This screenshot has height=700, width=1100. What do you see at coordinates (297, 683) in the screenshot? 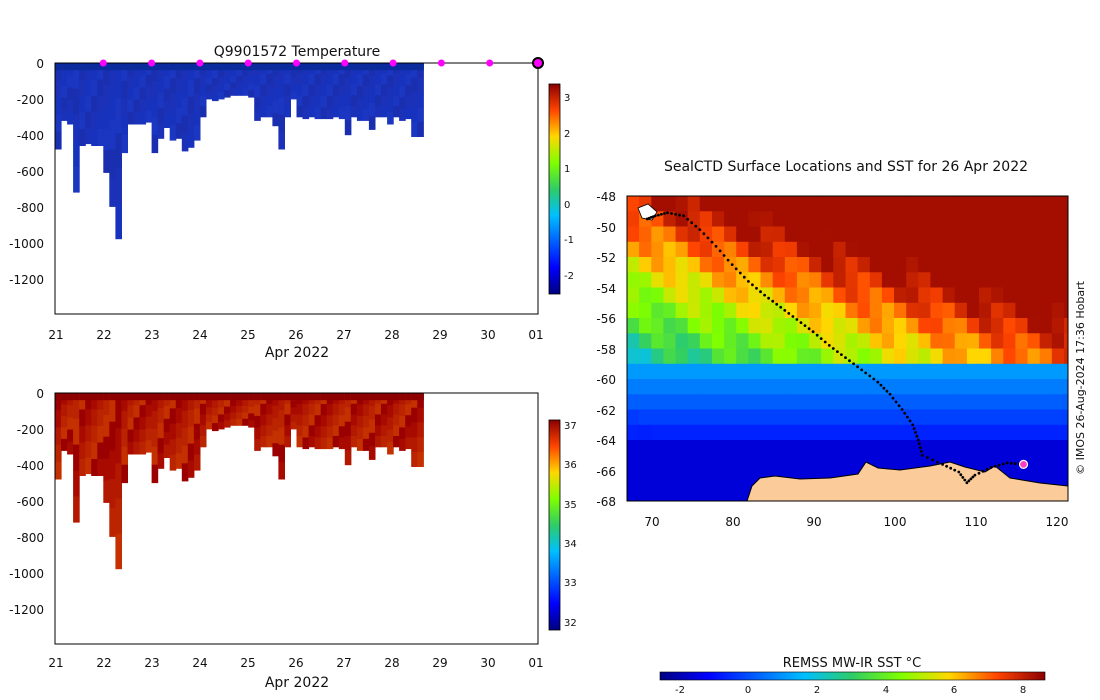
I see `salinity-x-label: Apr 2022` at bounding box center [297, 683].